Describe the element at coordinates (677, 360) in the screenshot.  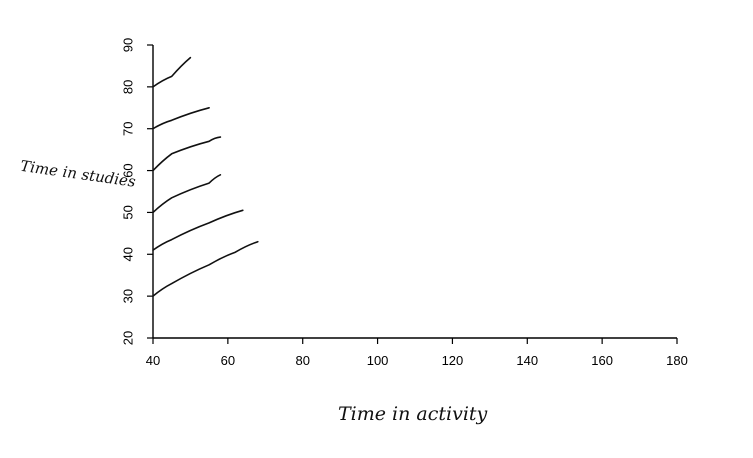
I see `x-tick-label: 180` at that location.